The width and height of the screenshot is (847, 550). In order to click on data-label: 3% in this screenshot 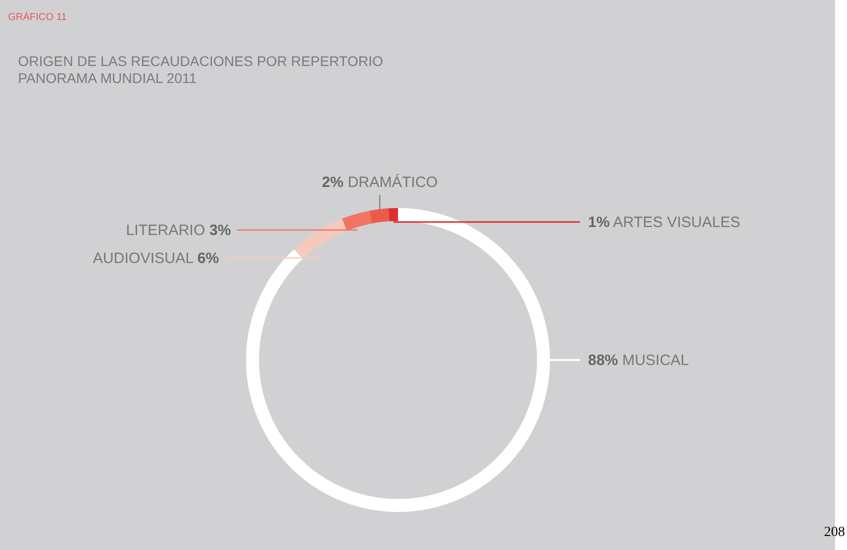, I will do `click(220, 230)`.